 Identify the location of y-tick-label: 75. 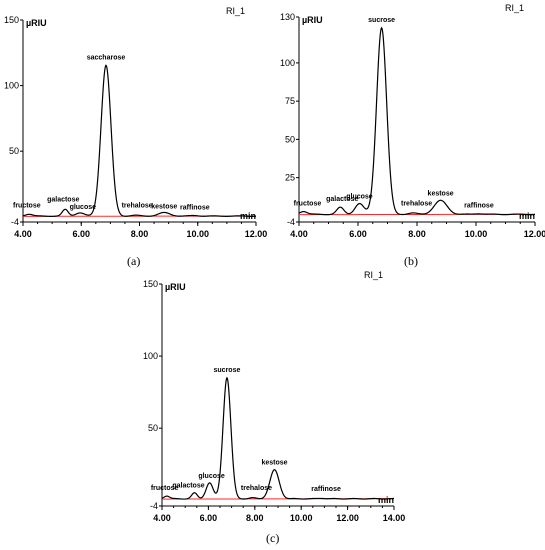
(290, 101).